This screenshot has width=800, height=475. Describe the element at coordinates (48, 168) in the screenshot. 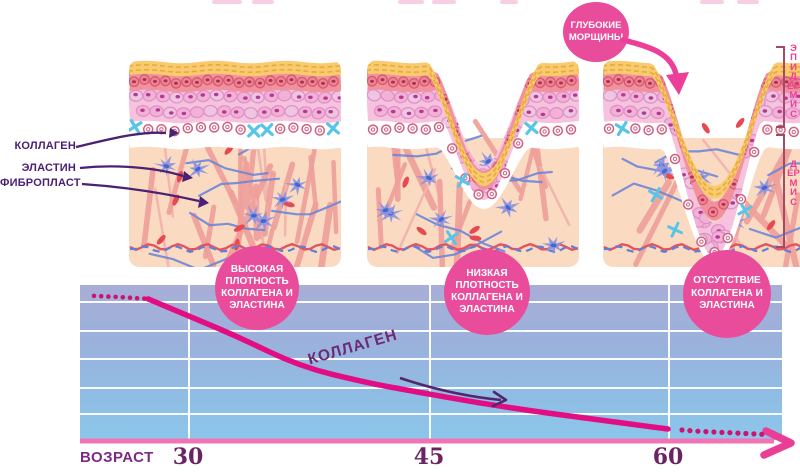

I see `elastin-label: ЭЛАСТИН` at that location.